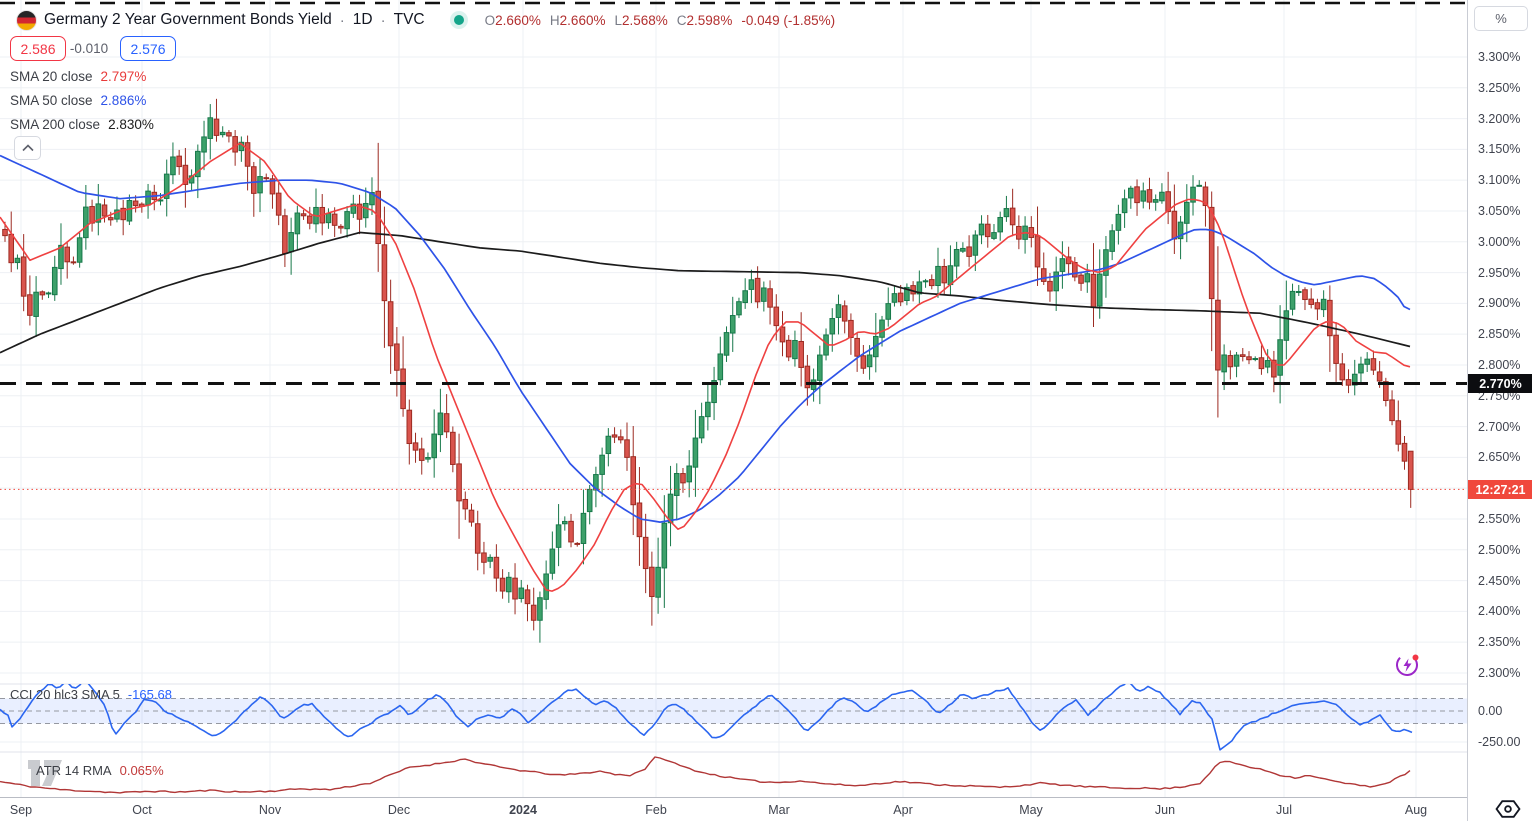 The image size is (1532, 821). Describe the element at coordinates (51, 76) in the screenshot. I see `sma-legend-name: SMA 20 close` at that location.